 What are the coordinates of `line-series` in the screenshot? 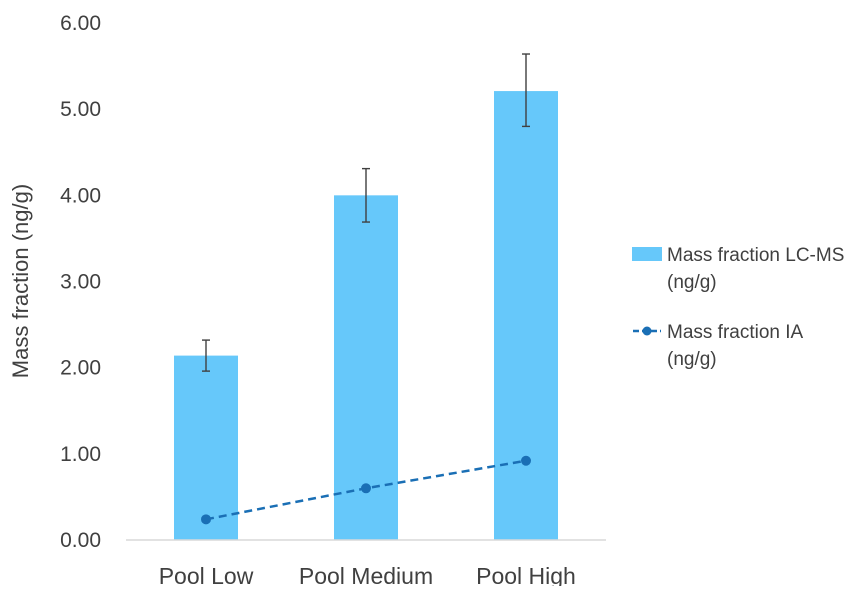 It's located at (366, 490).